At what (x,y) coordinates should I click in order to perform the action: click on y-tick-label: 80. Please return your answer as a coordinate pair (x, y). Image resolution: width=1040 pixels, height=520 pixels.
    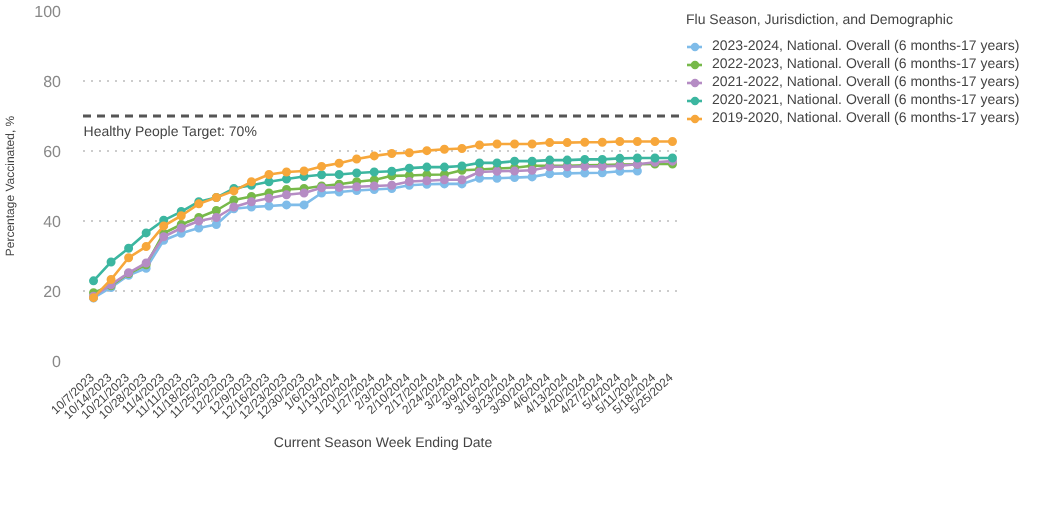
    Looking at the image, I should click on (53, 82).